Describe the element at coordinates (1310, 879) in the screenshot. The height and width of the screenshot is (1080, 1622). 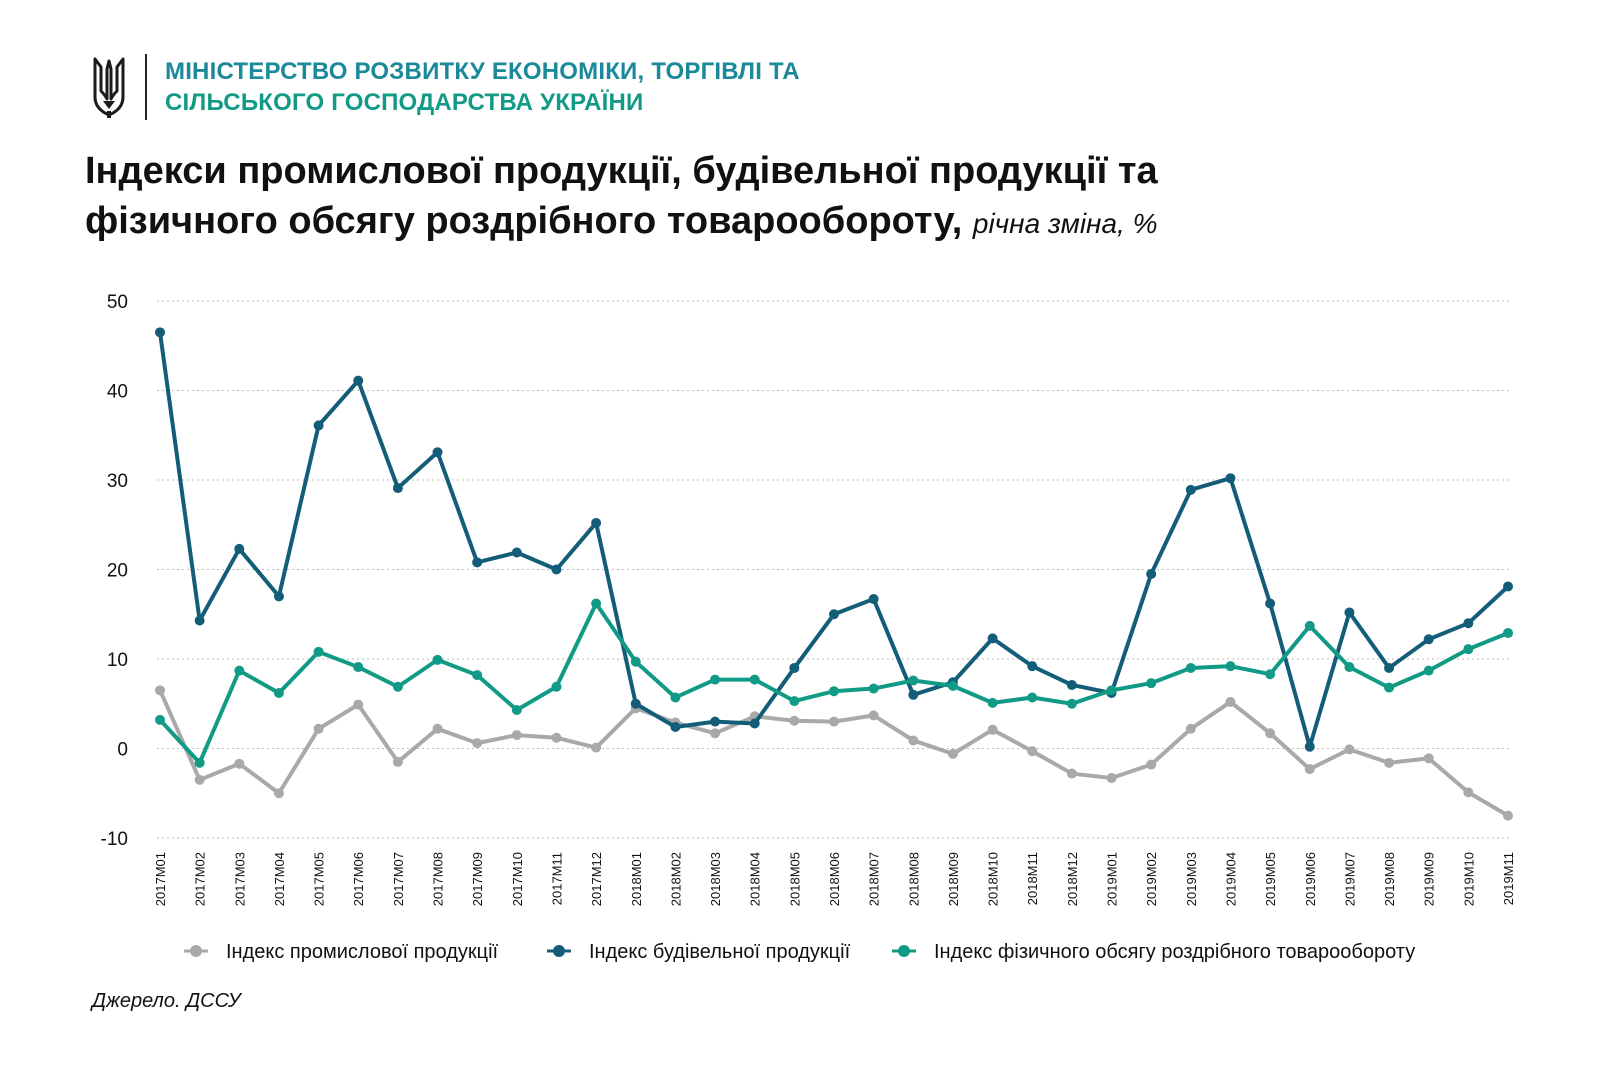
I see `x-tick-label: 2019M06` at that location.